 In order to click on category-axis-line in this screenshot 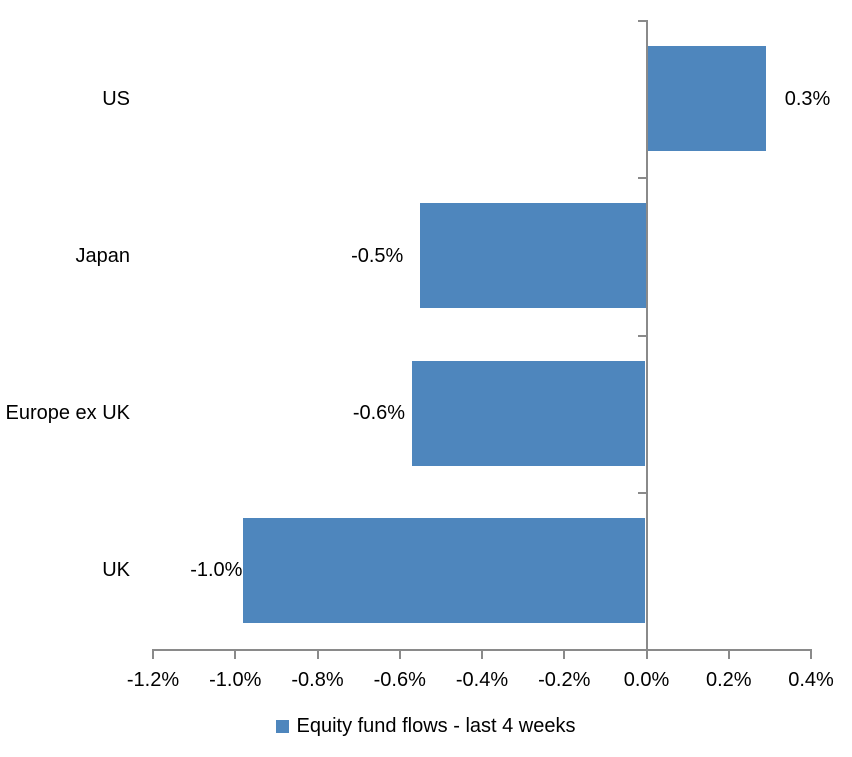, I will do `click(482, 650)`.